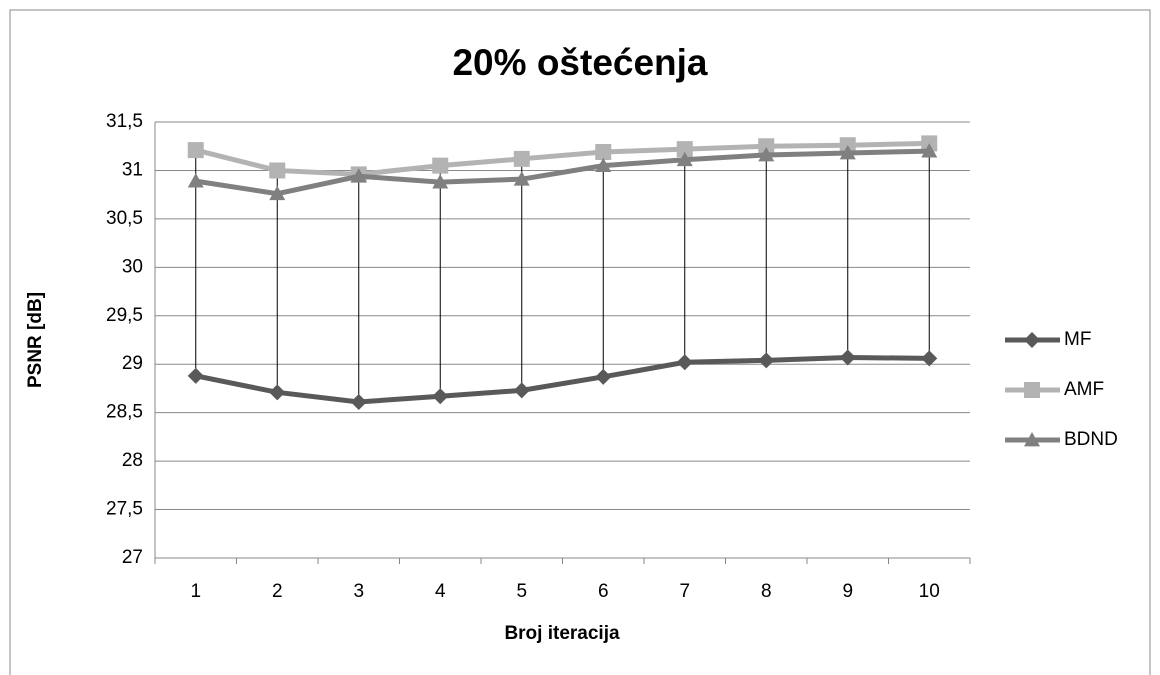  I want to click on chart-title: 20% oštećenja, so click(579, 62).